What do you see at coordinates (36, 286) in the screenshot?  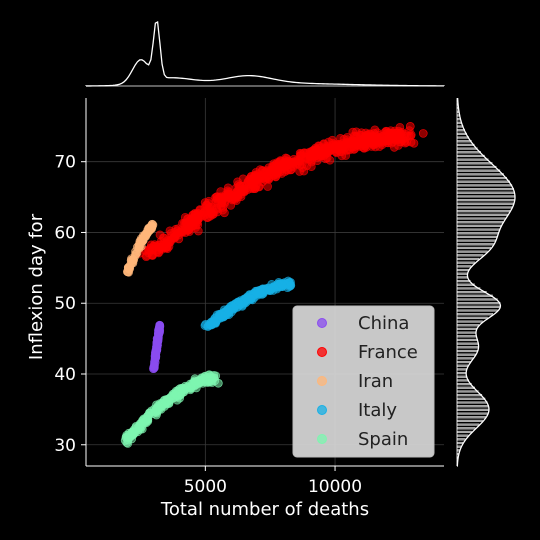 I see `y-axis-label: Inflexion day for` at bounding box center [36, 286].